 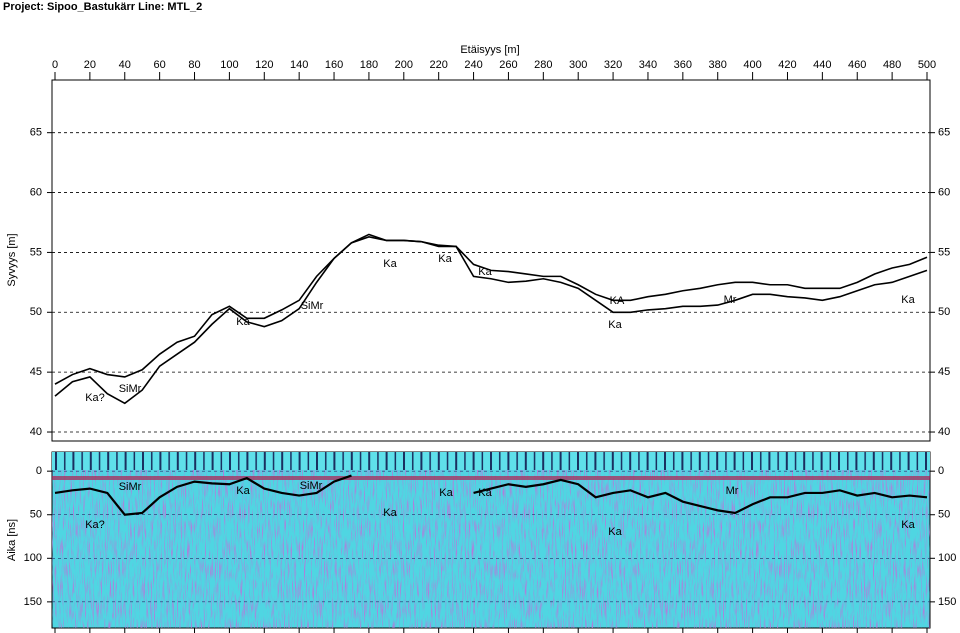 What do you see at coordinates (617, 301) in the screenshot?
I see `annotation: KA` at bounding box center [617, 301].